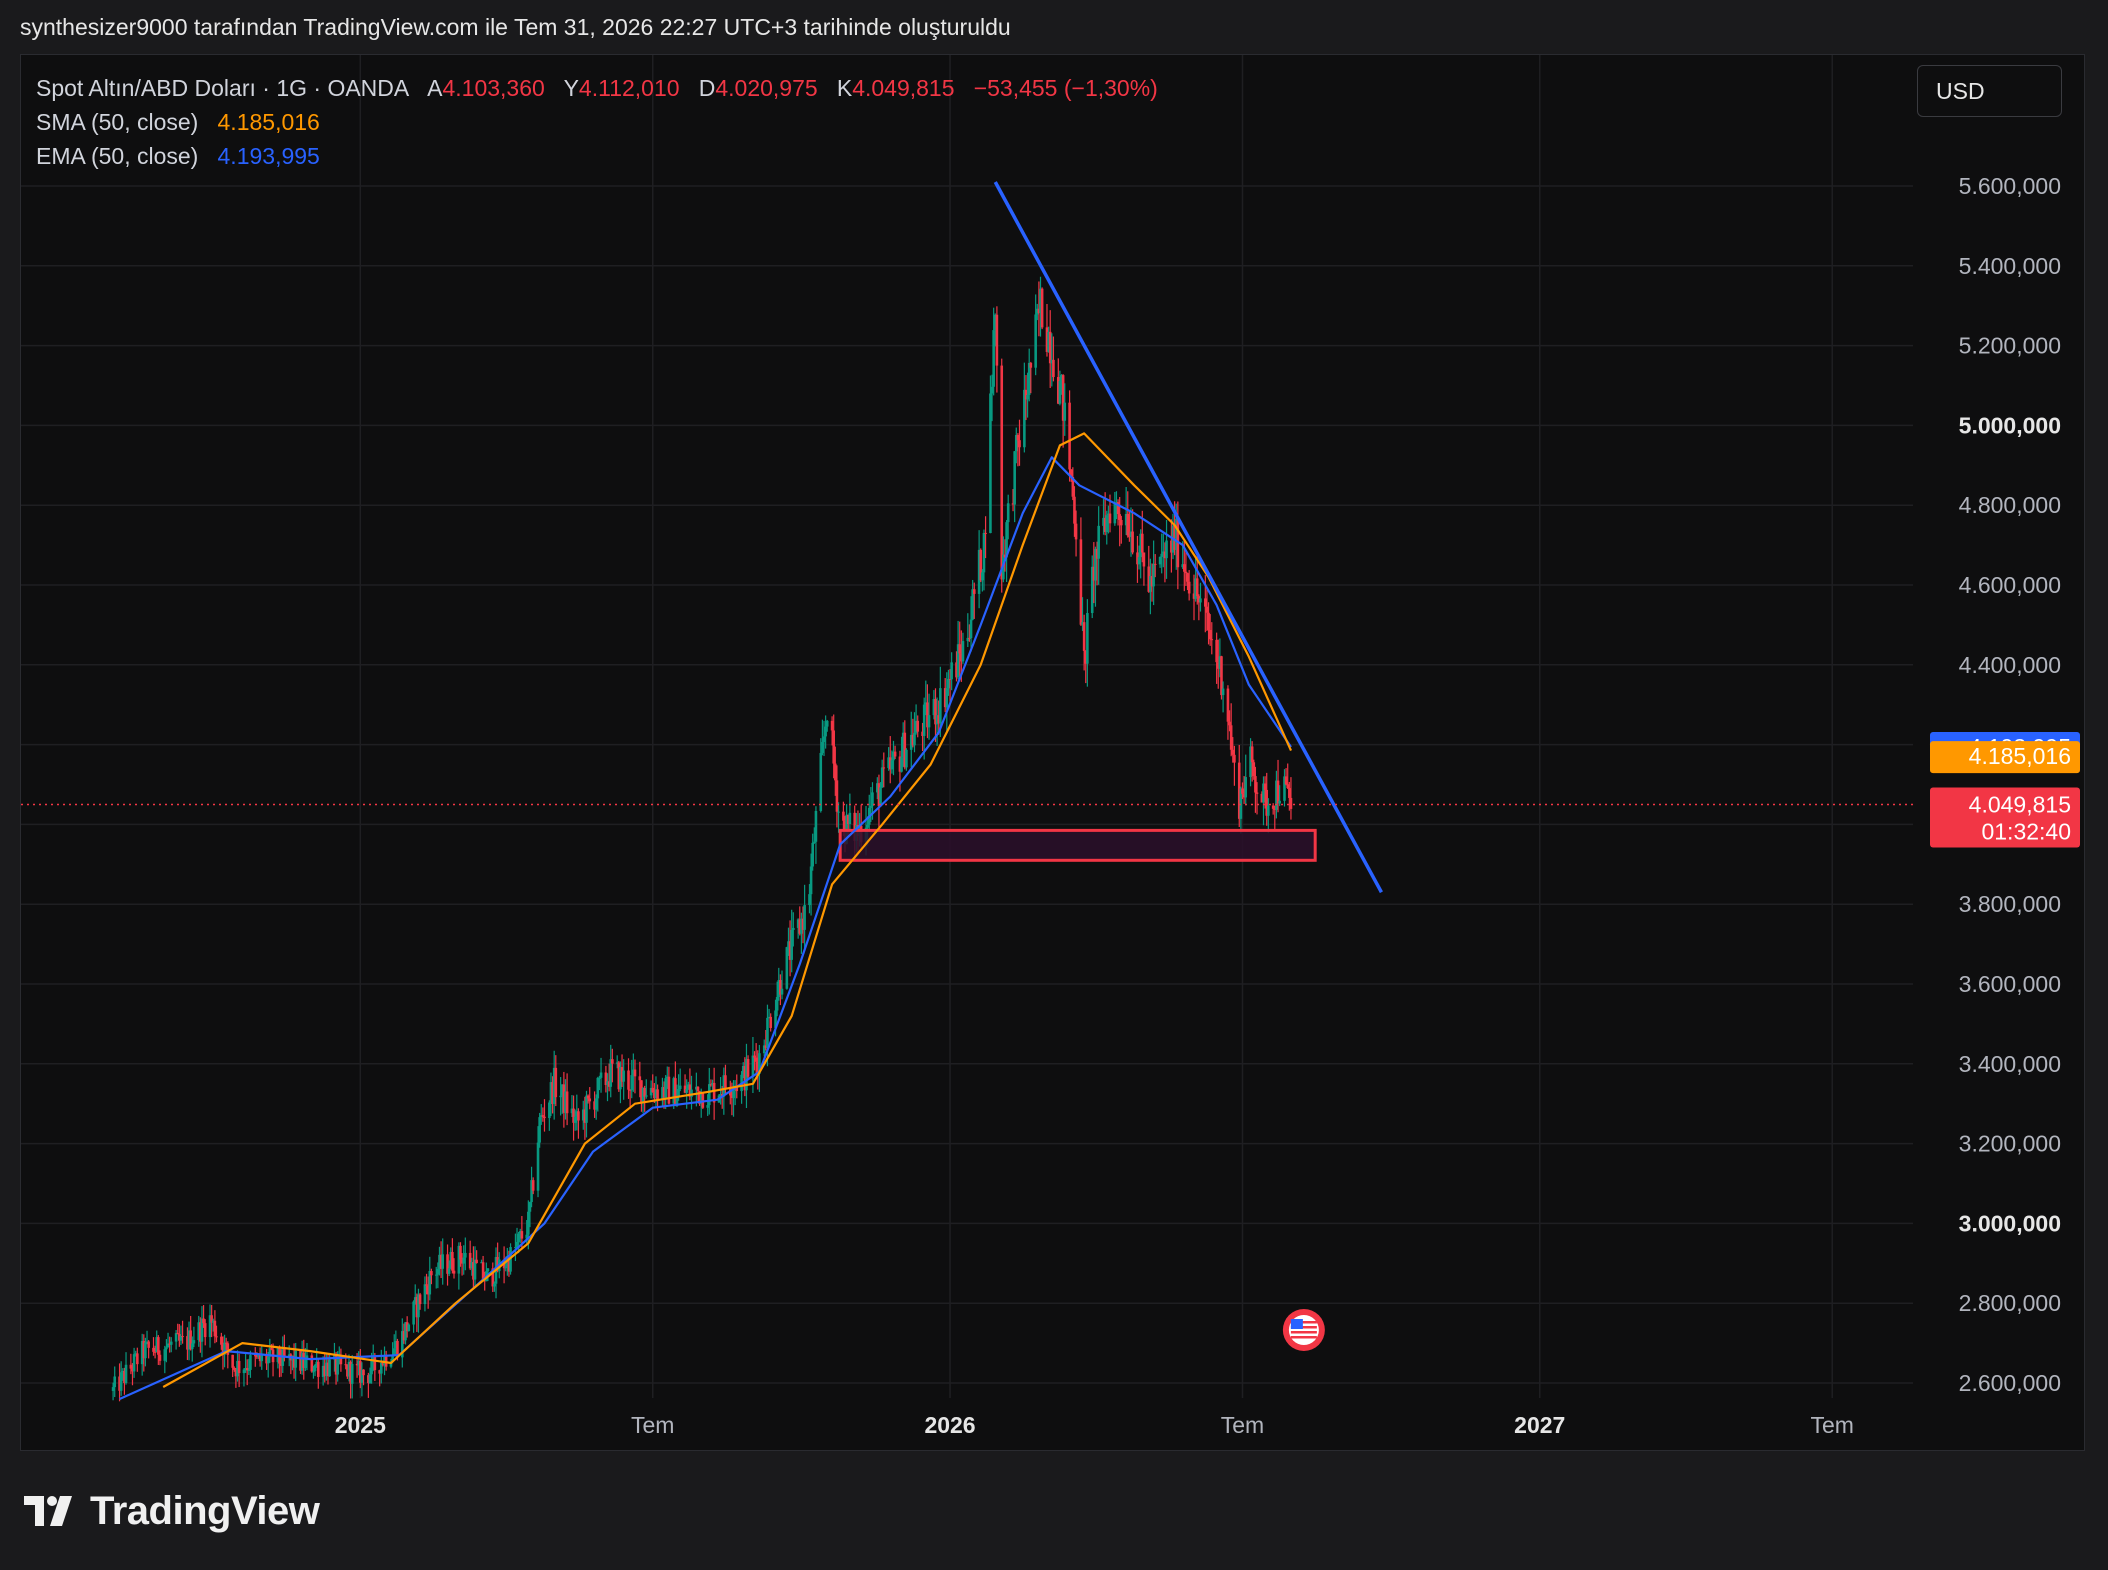  I want to click on sma-row: SMA (50, close) 4.185,016, so click(597, 122).